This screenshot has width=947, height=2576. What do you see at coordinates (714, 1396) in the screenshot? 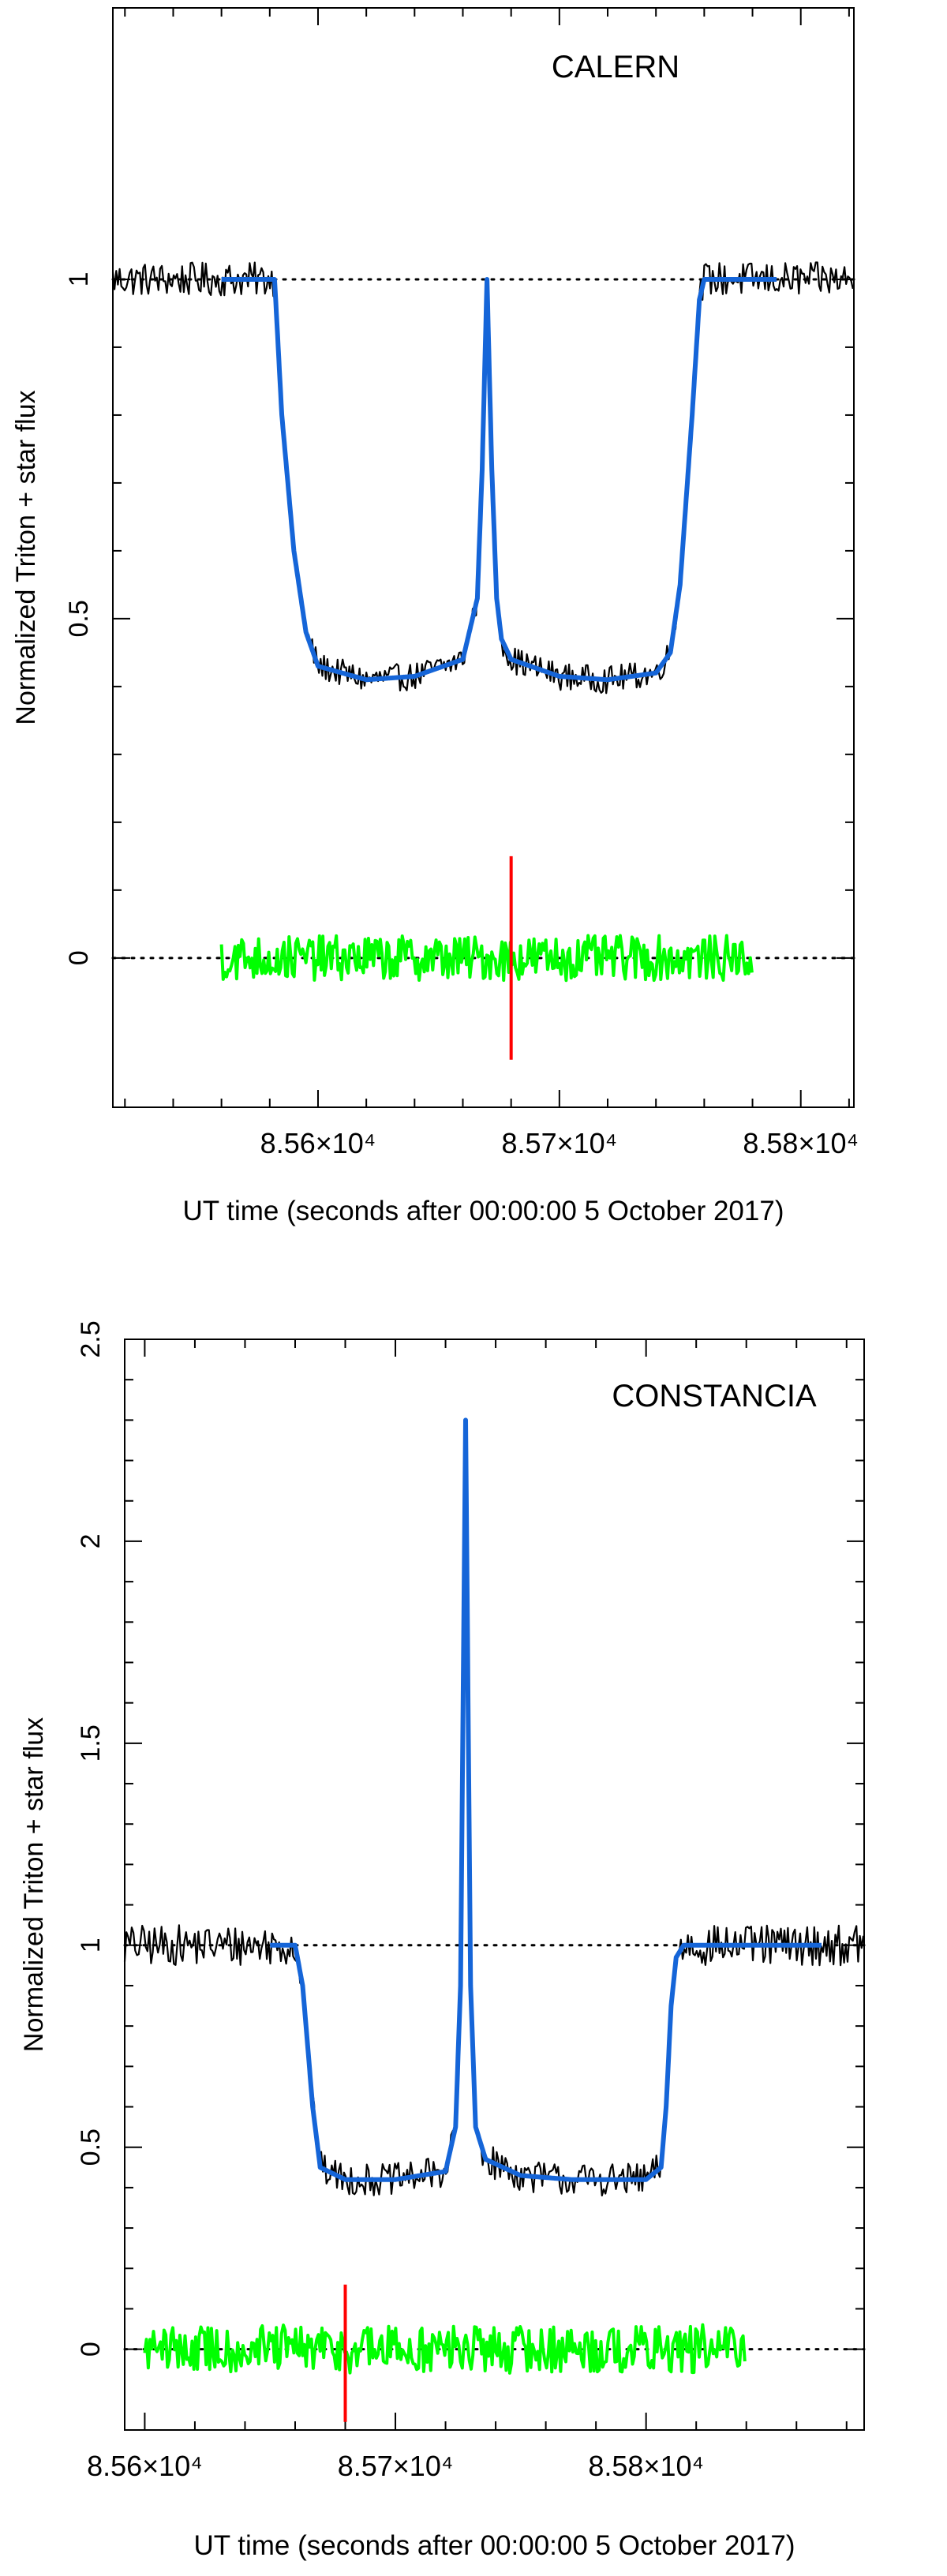
I see `chart-title: CONSTANCIA` at bounding box center [714, 1396].